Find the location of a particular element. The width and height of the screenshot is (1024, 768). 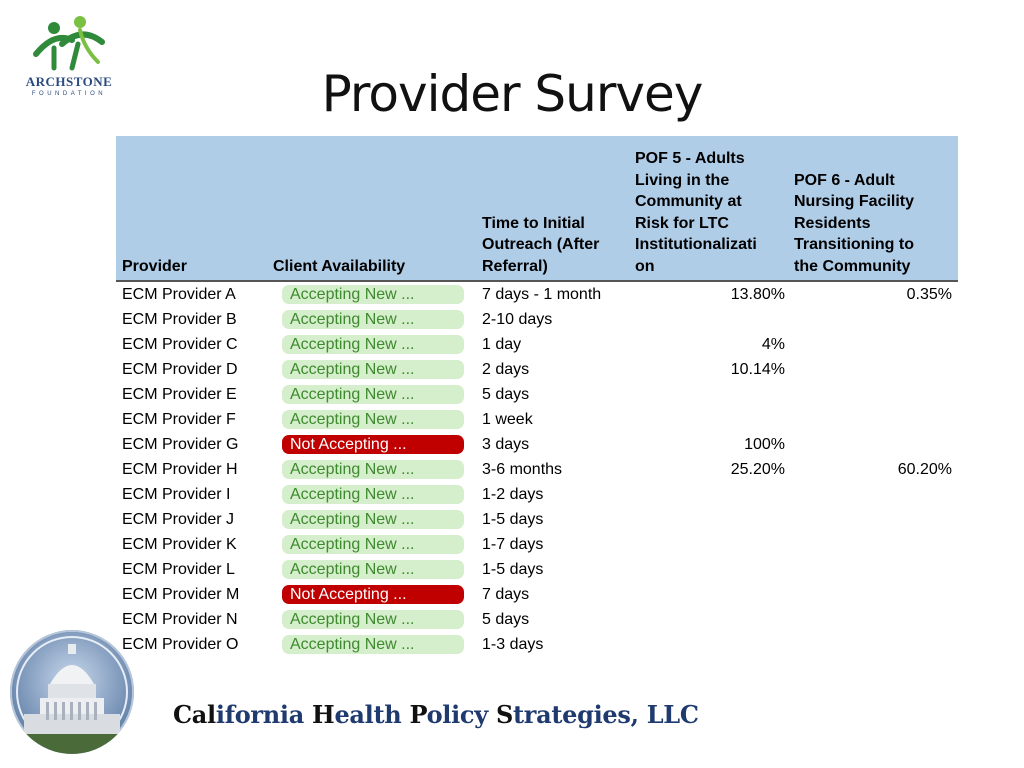

provider-name: ECM Provider F is located at coordinates (179, 419).